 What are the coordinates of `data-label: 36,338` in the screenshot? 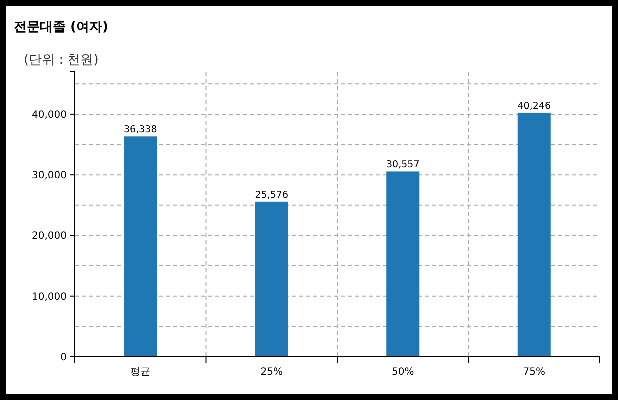 It's located at (141, 130).